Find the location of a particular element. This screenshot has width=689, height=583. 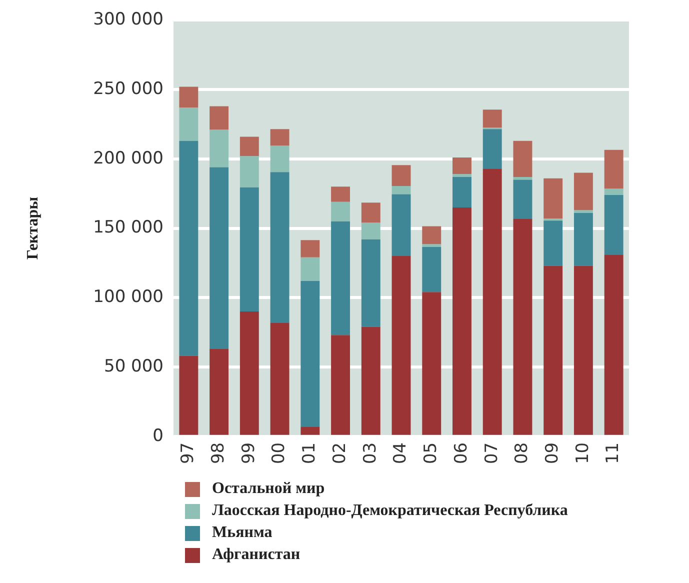

x-tick-label: 06 is located at coordinates (461, 453).